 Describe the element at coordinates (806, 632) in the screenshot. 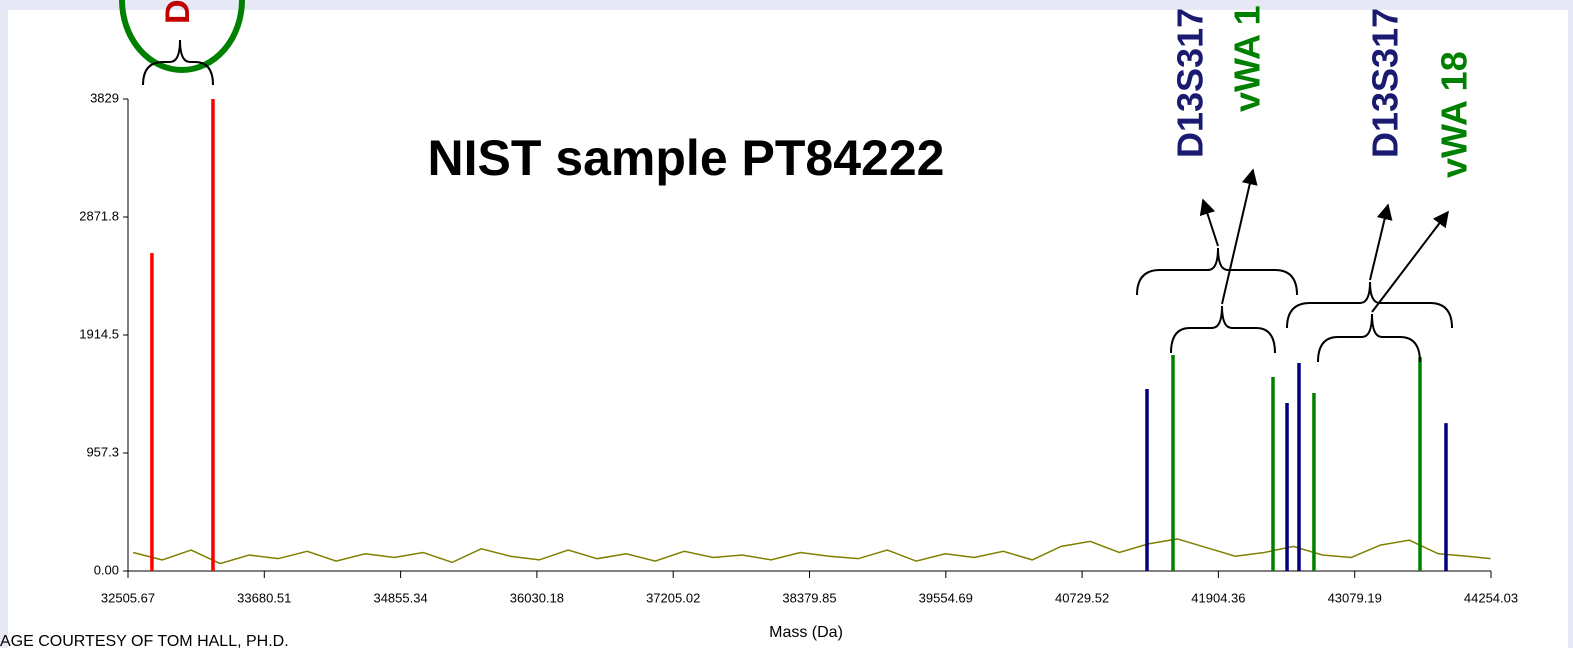

I see `x-axis-label: Mass (Da)` at that location.